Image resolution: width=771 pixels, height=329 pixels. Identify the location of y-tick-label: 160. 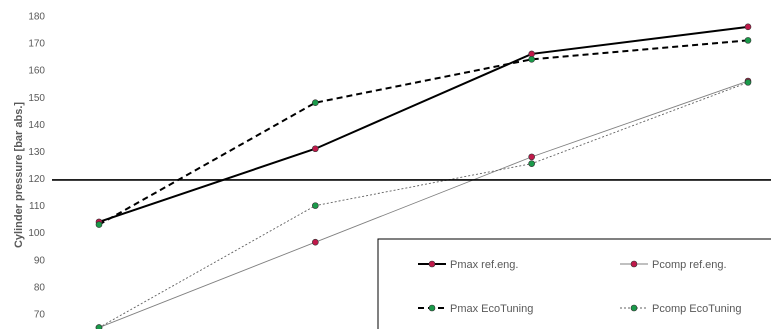
(36, 71).